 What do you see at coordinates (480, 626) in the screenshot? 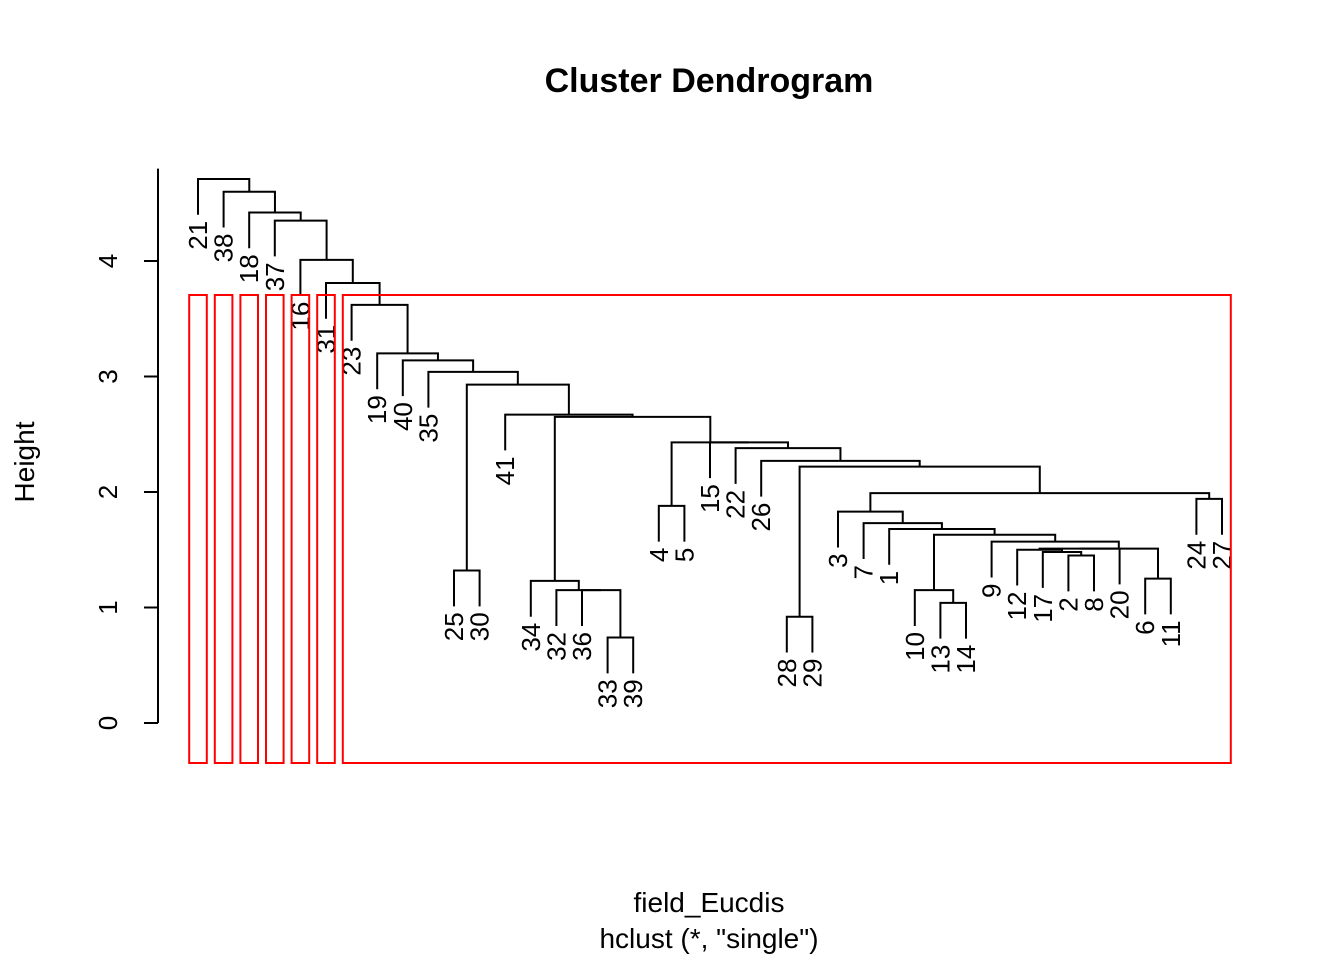
I see `leaf-label: 30` at bounding box center [480, 626].